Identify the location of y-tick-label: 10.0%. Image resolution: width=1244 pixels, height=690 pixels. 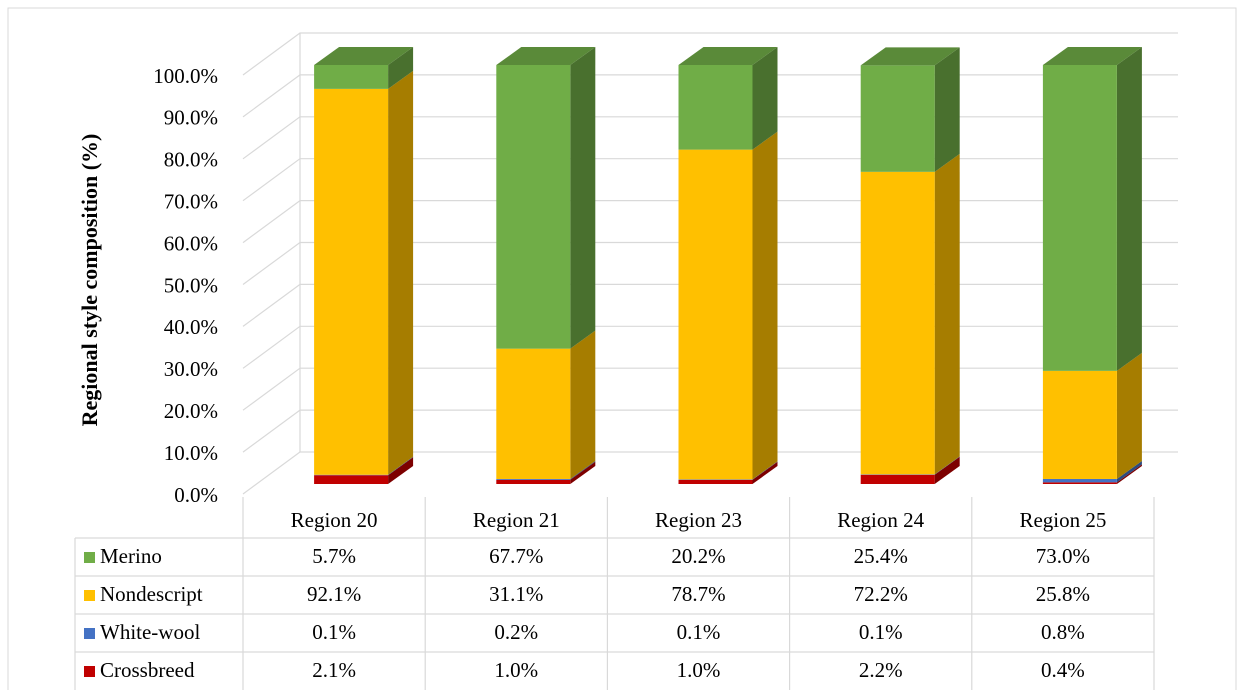
(191, 453).